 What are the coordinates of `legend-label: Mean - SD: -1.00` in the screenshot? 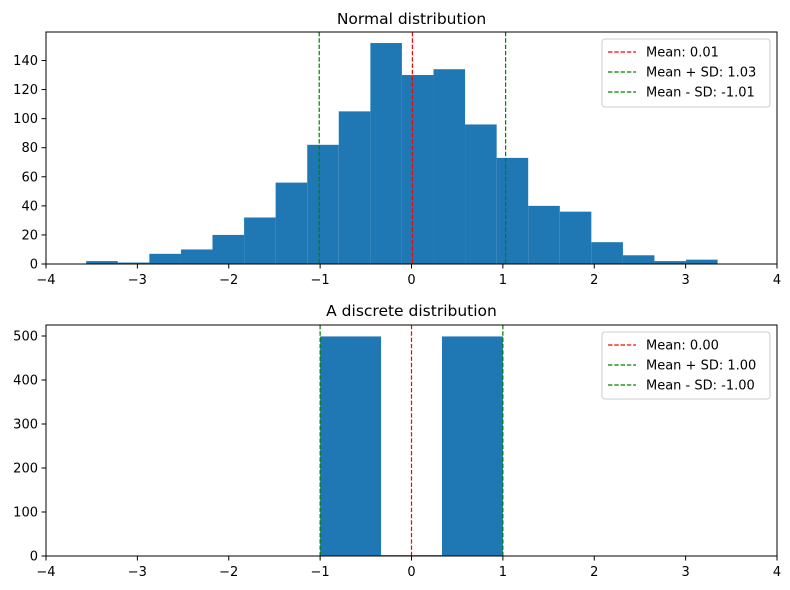 It's located at (700, 386).